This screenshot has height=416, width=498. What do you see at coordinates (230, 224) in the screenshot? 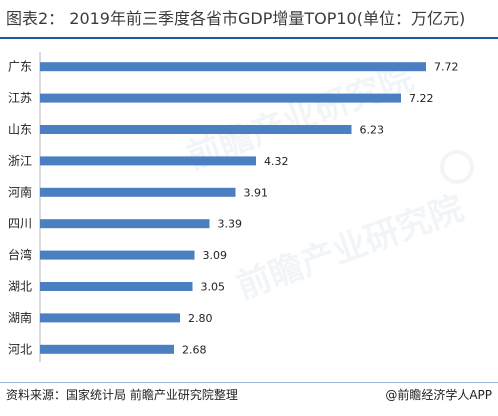
I see `data-label: 3.39` at bounding box center [230, 224].